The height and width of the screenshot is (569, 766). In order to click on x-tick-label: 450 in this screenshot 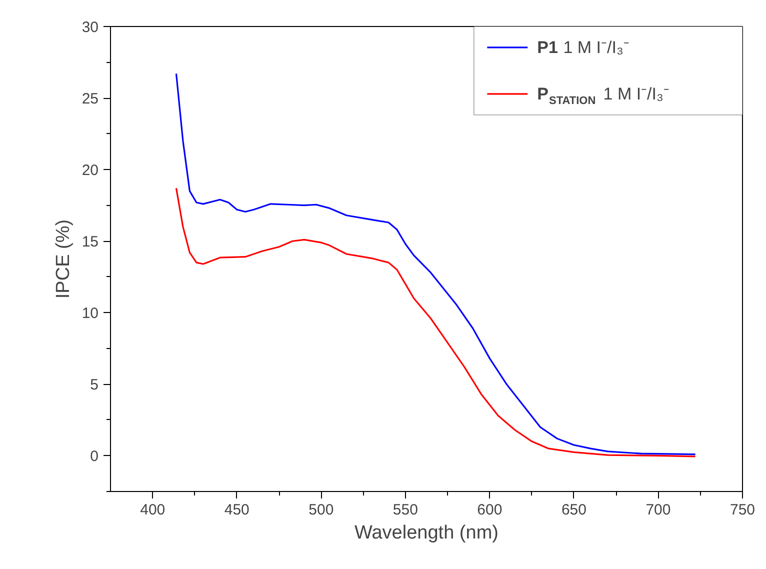, I will do `click(237, 510)`.